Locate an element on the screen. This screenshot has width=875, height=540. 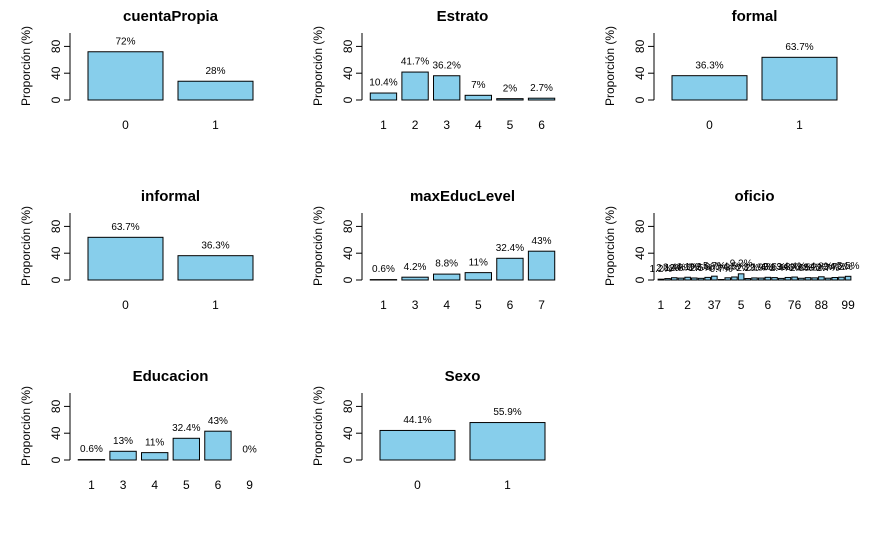
value-label: 55.9% is located at coordinates (507, 412).